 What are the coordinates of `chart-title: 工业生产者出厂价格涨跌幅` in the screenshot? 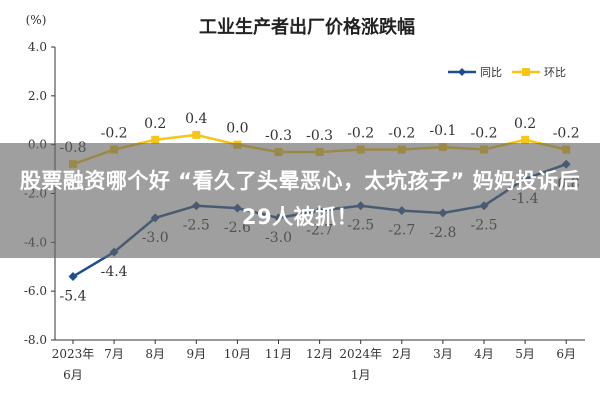 It's located at (307, 27).